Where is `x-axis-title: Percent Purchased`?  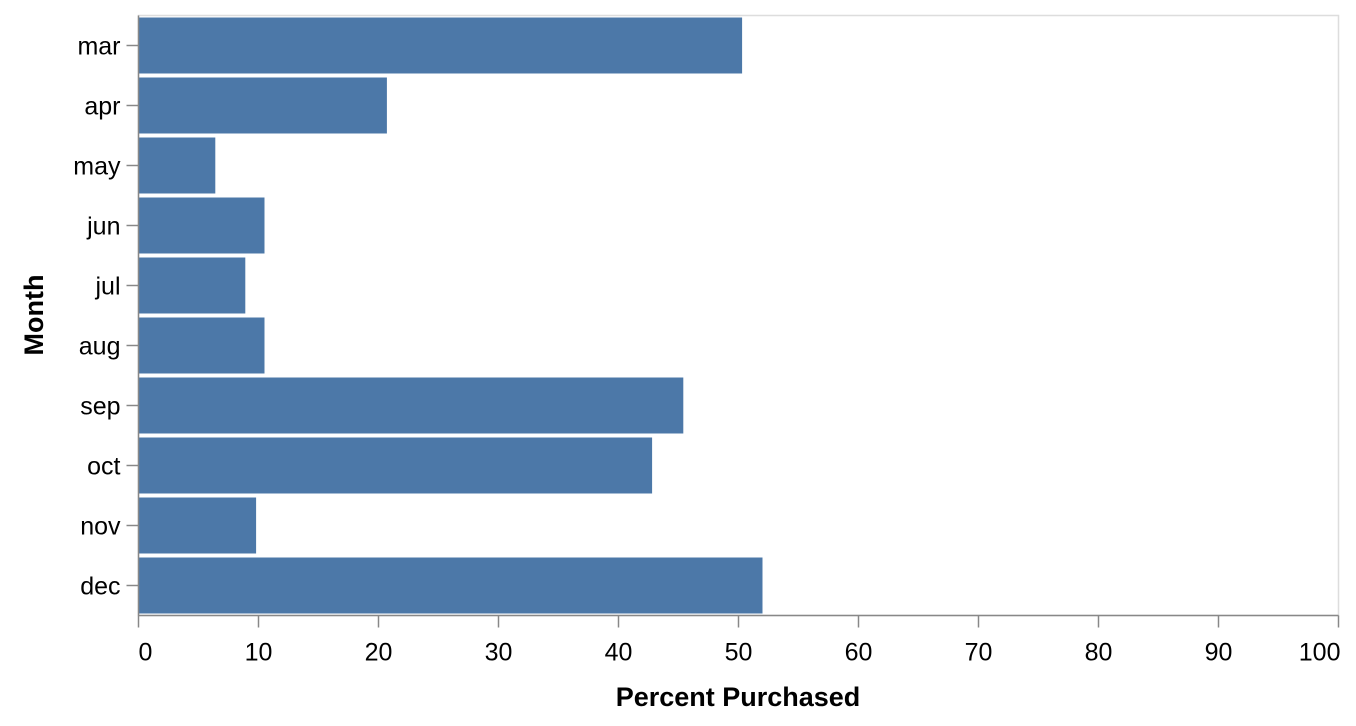 x-axis-title: Percent Purchased is located at coordinates (738, 697).